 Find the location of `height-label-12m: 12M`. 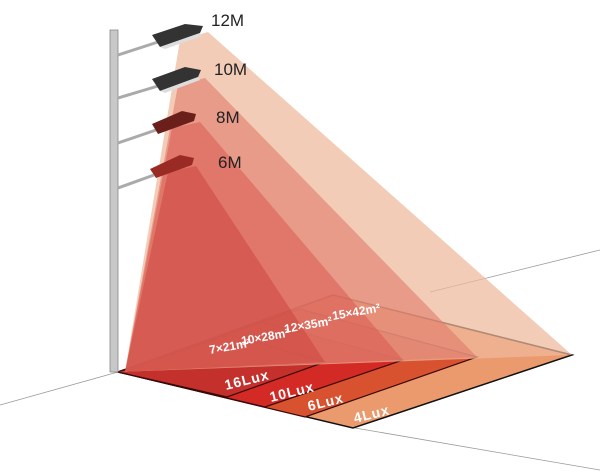

height-label-12m: 12M is located at coordinates (227, 20).